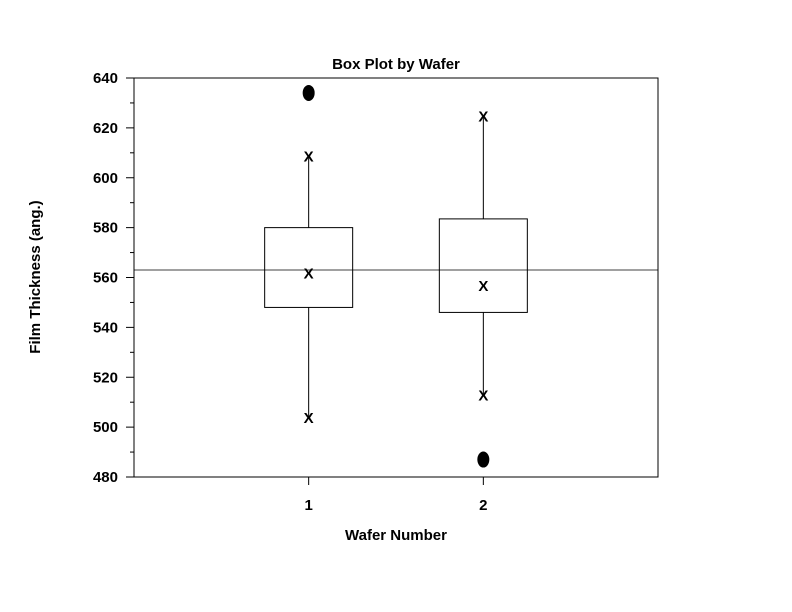 This screenshot has height=612, width=792. What do you see at coordinates (105, 178) in the screenshot?
I see `y-tick-label: 600` at bounding box center [105, 178].